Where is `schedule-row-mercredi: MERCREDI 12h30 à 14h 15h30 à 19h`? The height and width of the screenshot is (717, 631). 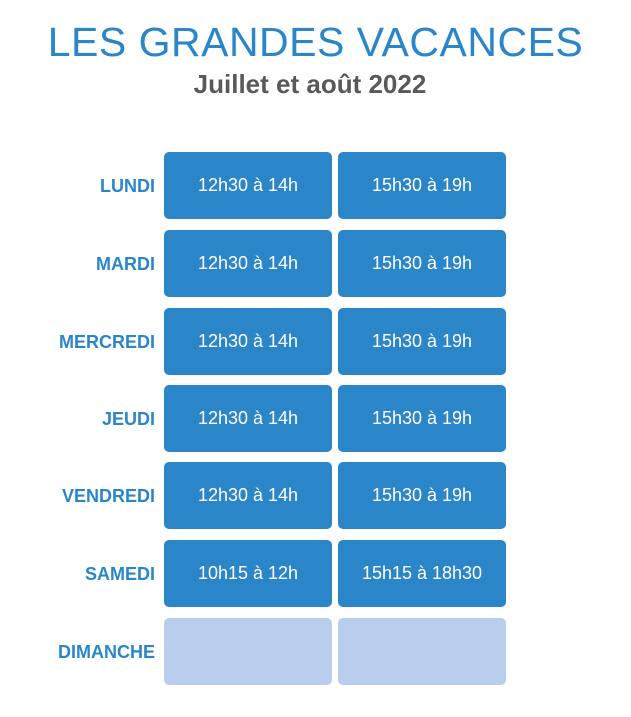
schedule-row-mercredi: MERCREDI 12h30 à 14h 15h30 à 19h is located at coordinates (315, 342).